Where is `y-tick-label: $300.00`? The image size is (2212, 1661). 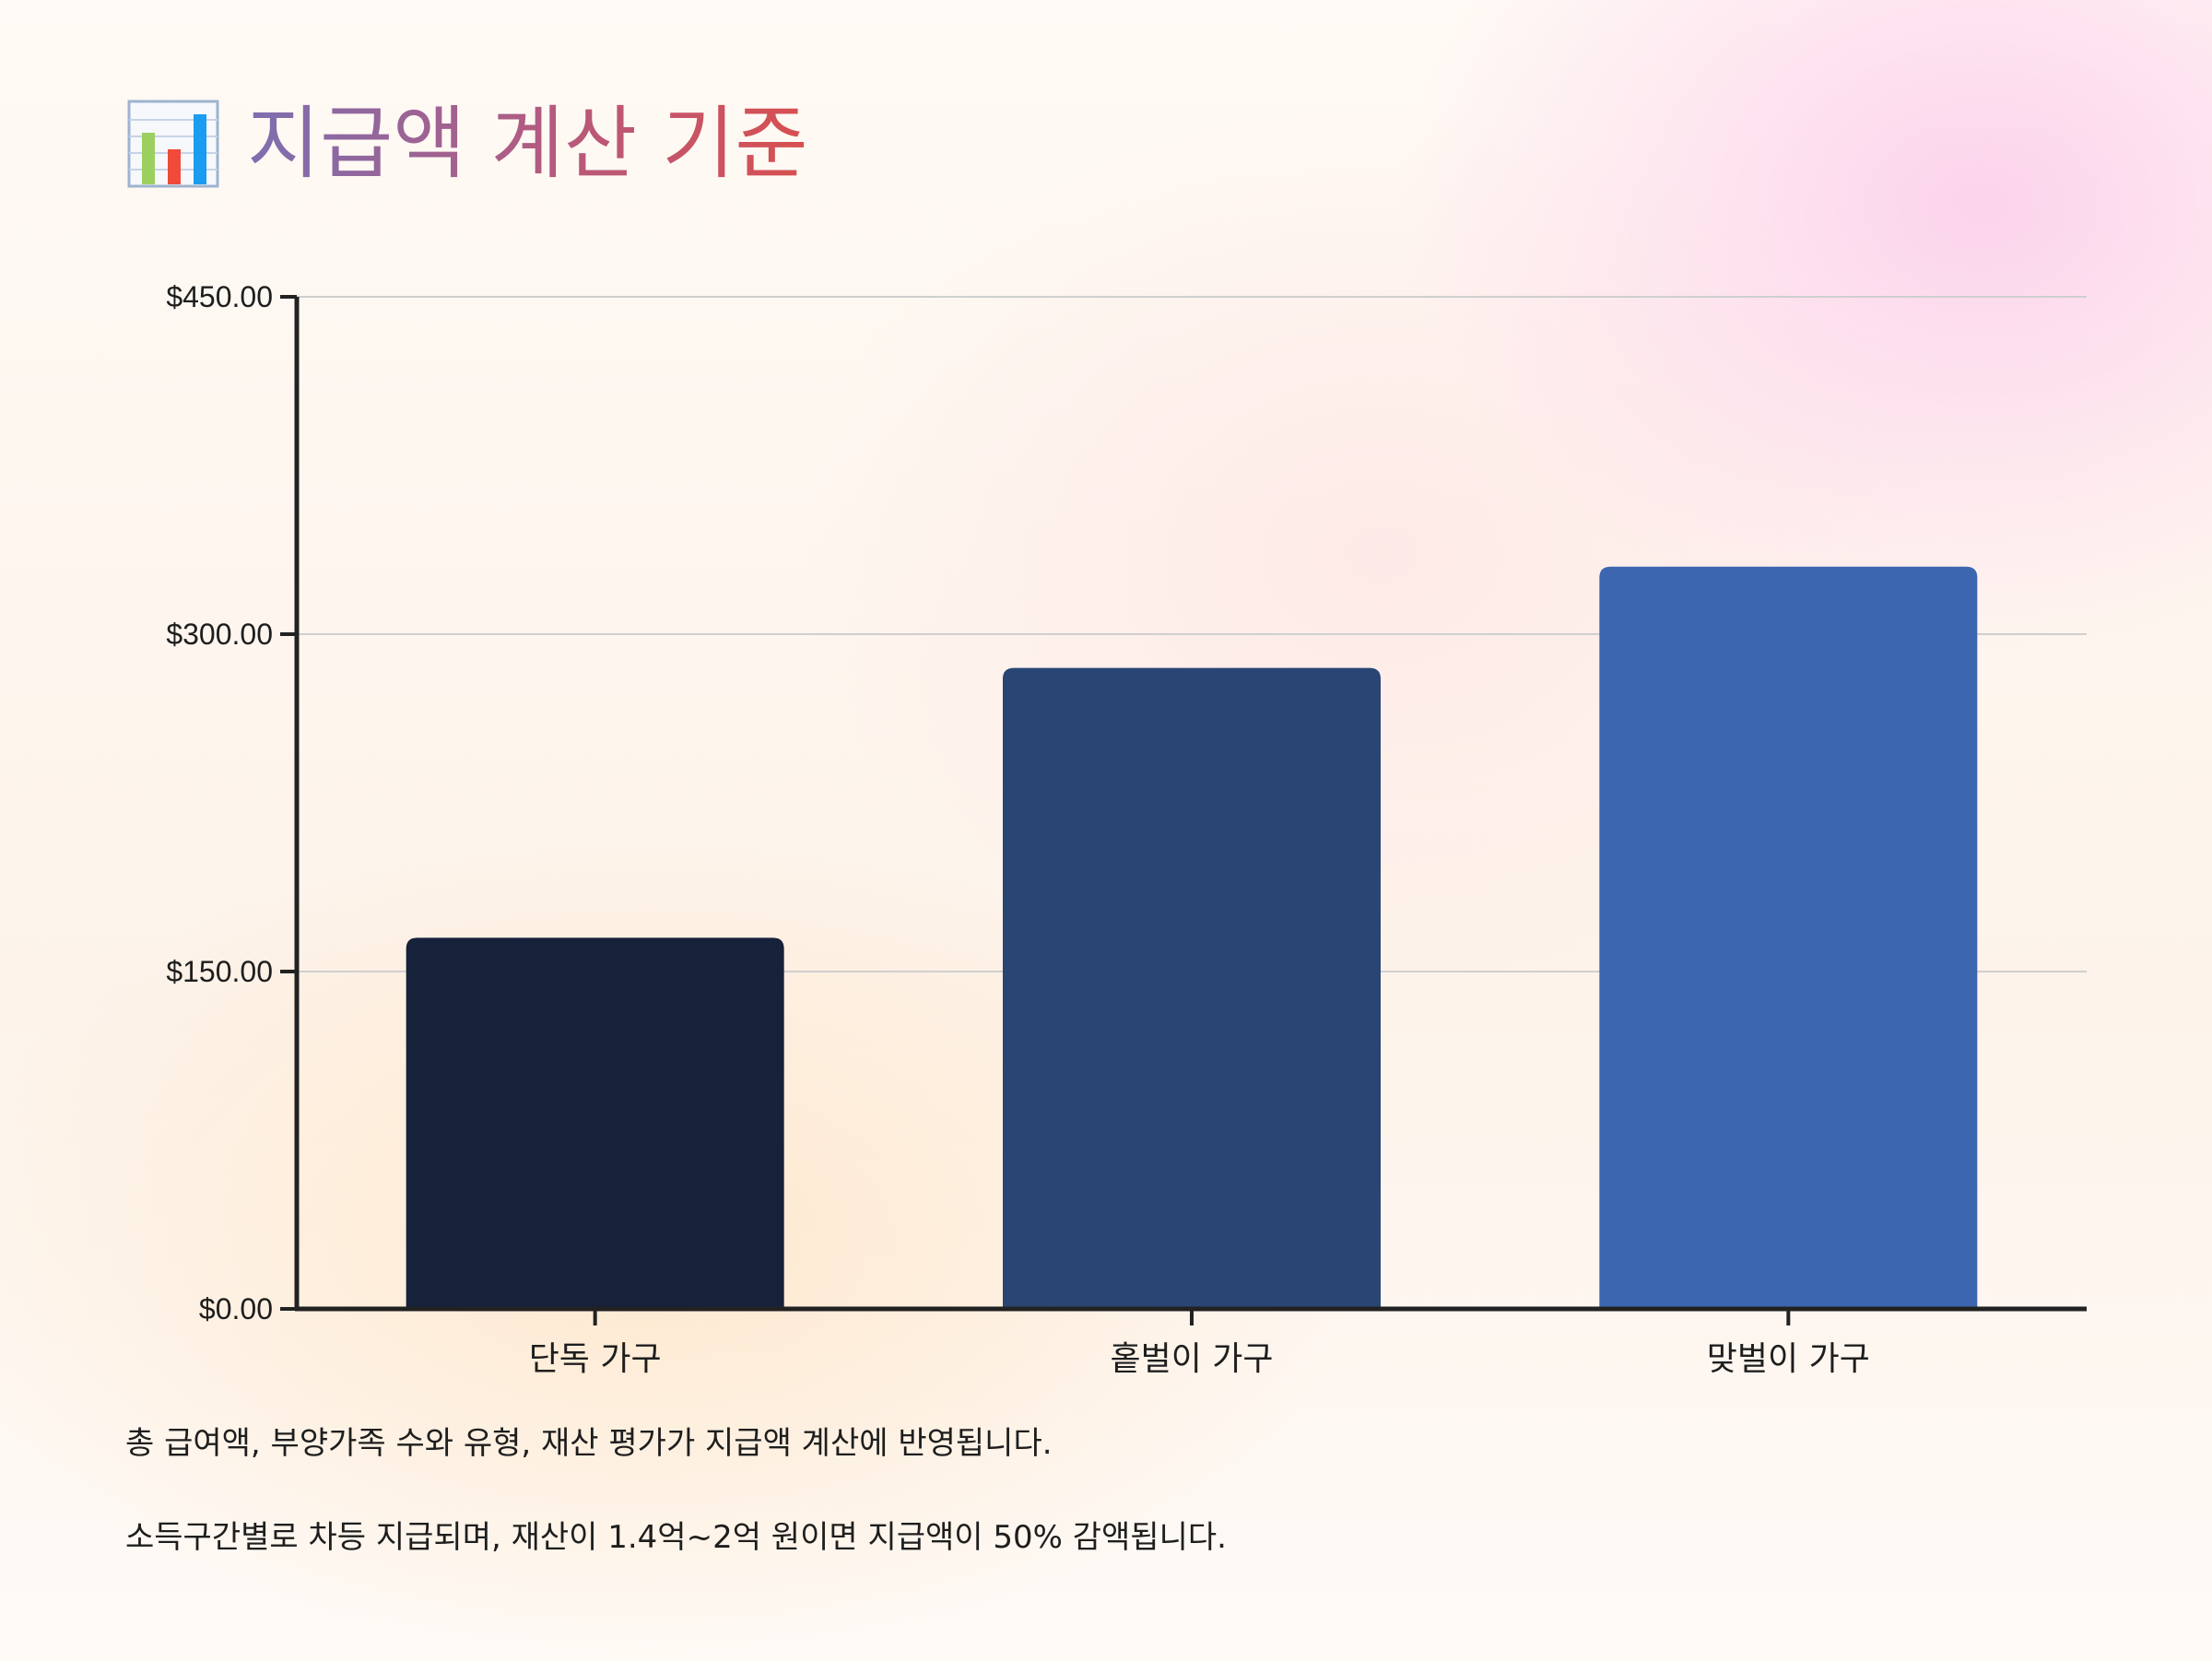
y-tick-label: $300.00 is located at coordinates (219, 635).